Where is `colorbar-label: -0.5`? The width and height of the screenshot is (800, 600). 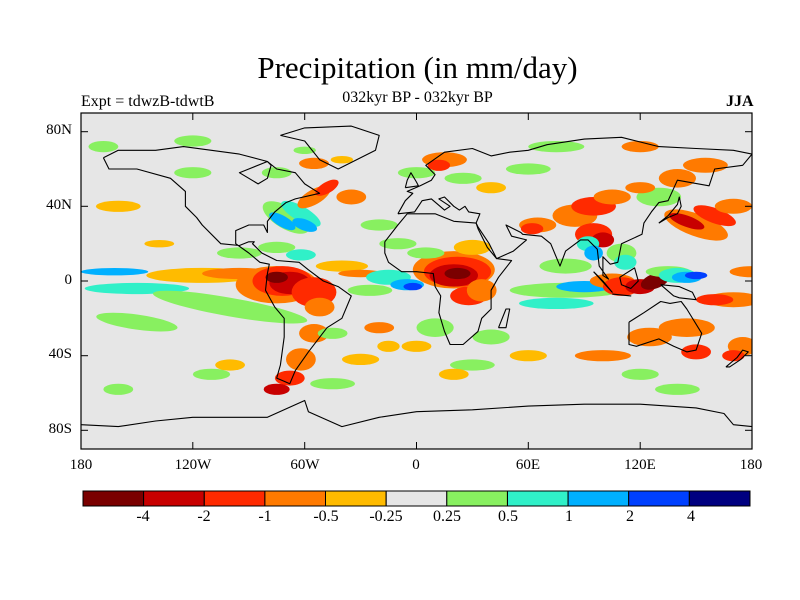 colorbar-label: -0.5 is located at coordinates (326, 516).